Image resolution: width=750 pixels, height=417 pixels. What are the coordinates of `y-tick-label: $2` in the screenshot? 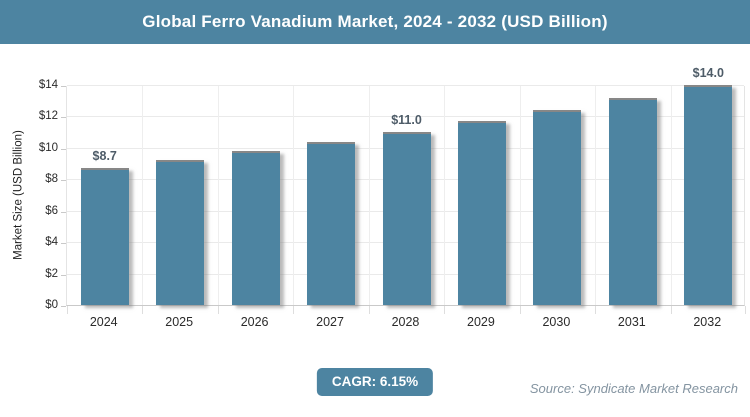 It's located at (51, 273).